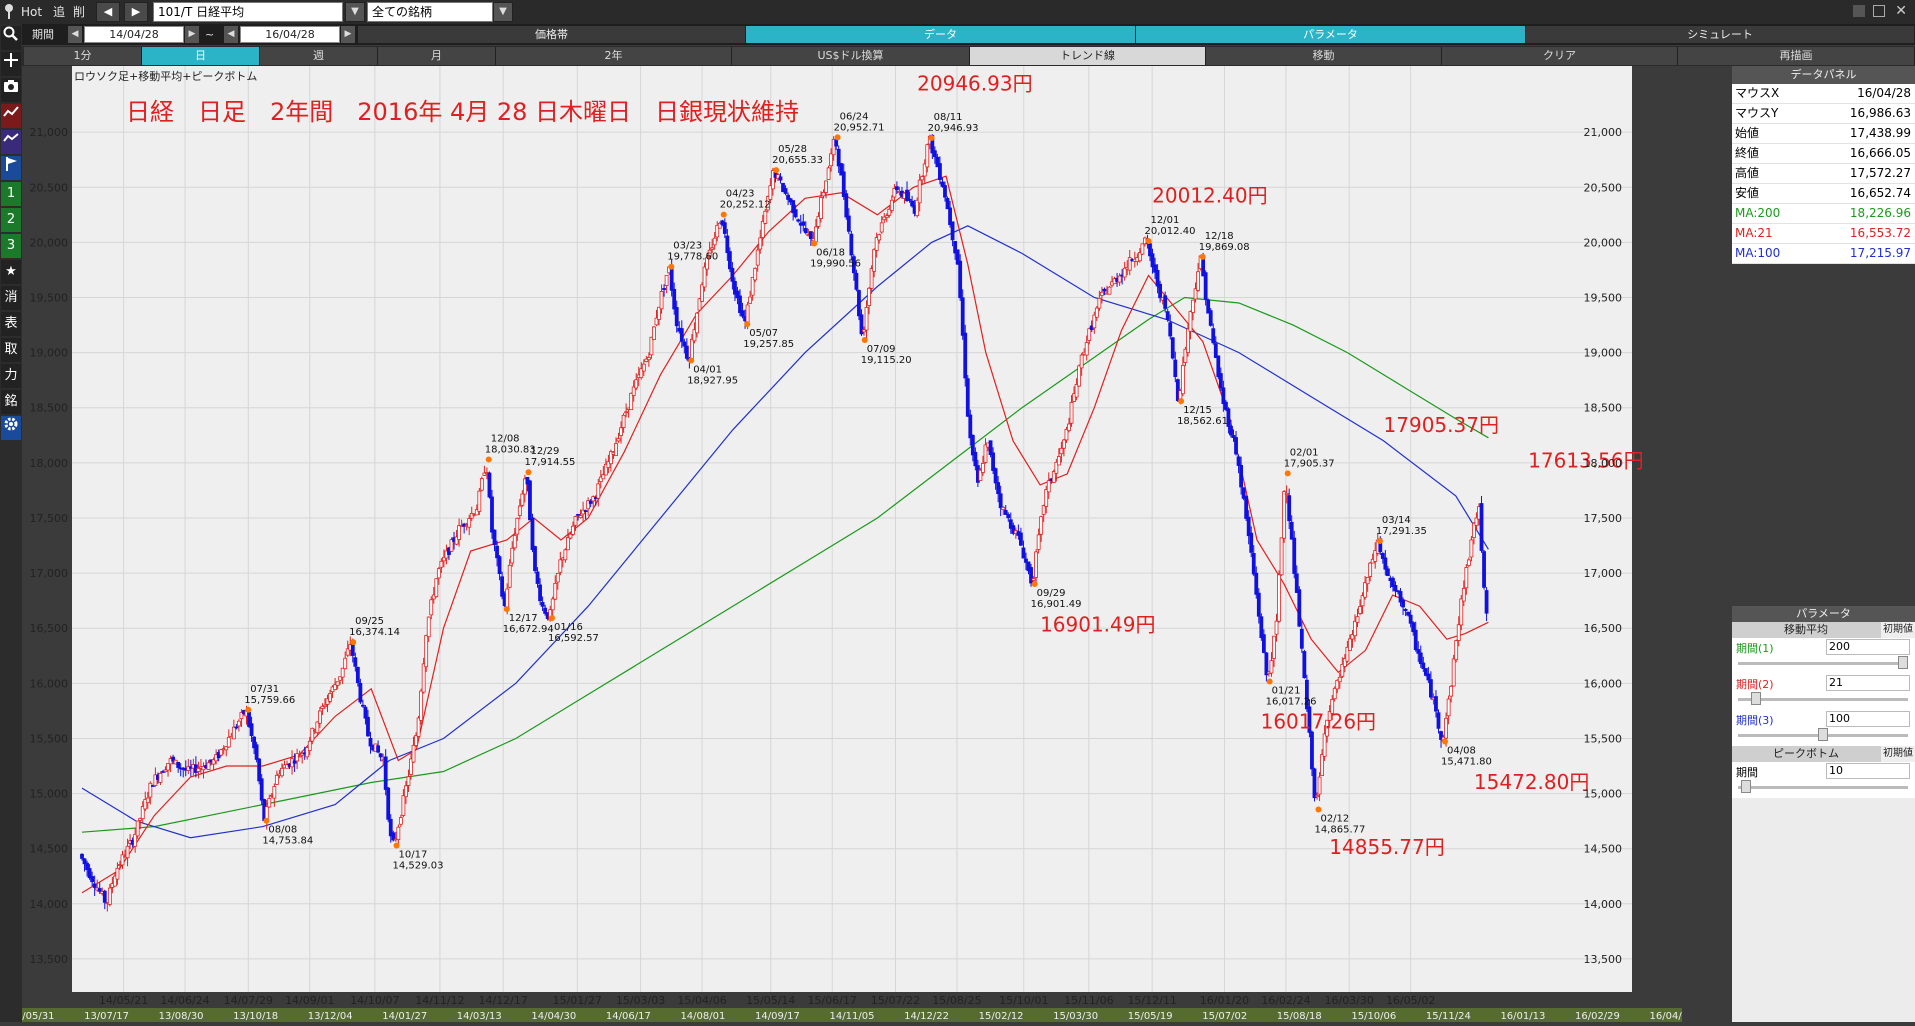 The width and height of the screenshot is (1915, 1026). Describe the element at coordinates (768, 339) in the screenshot. I see `peak-label: 05/07 19,257.85` at that location.